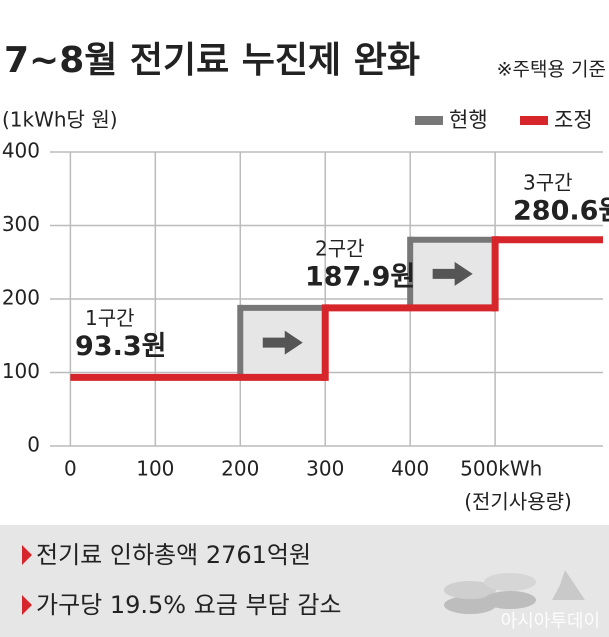  Describe the element at coordinates (501, 469) in the screenshot. I see `x-tick-label: 500kWh` at that location.